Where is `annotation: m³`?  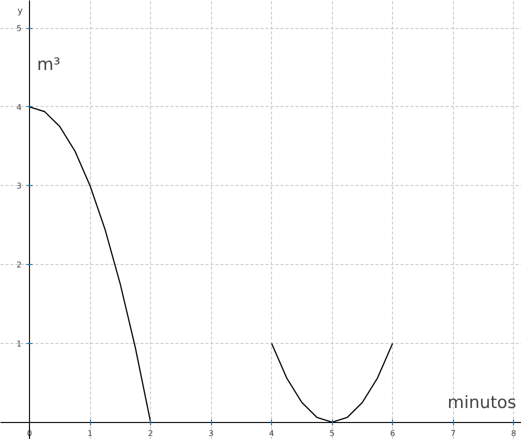 annotation: m³ is located at coordinates (48, 65).